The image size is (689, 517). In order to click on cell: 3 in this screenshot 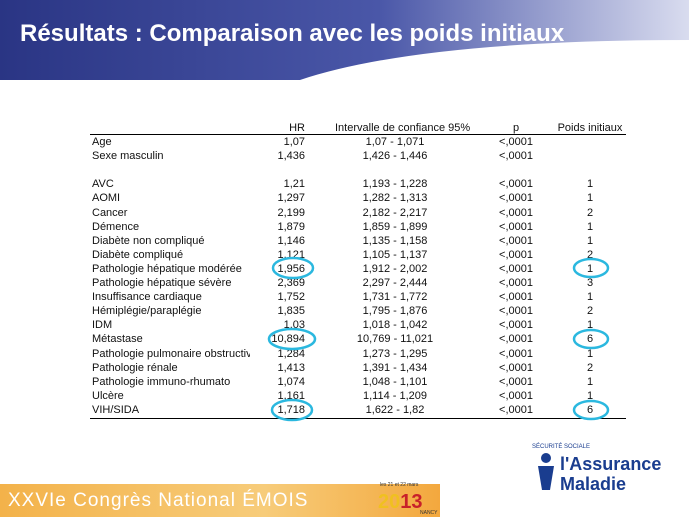, I will do `click(590, 283)`.